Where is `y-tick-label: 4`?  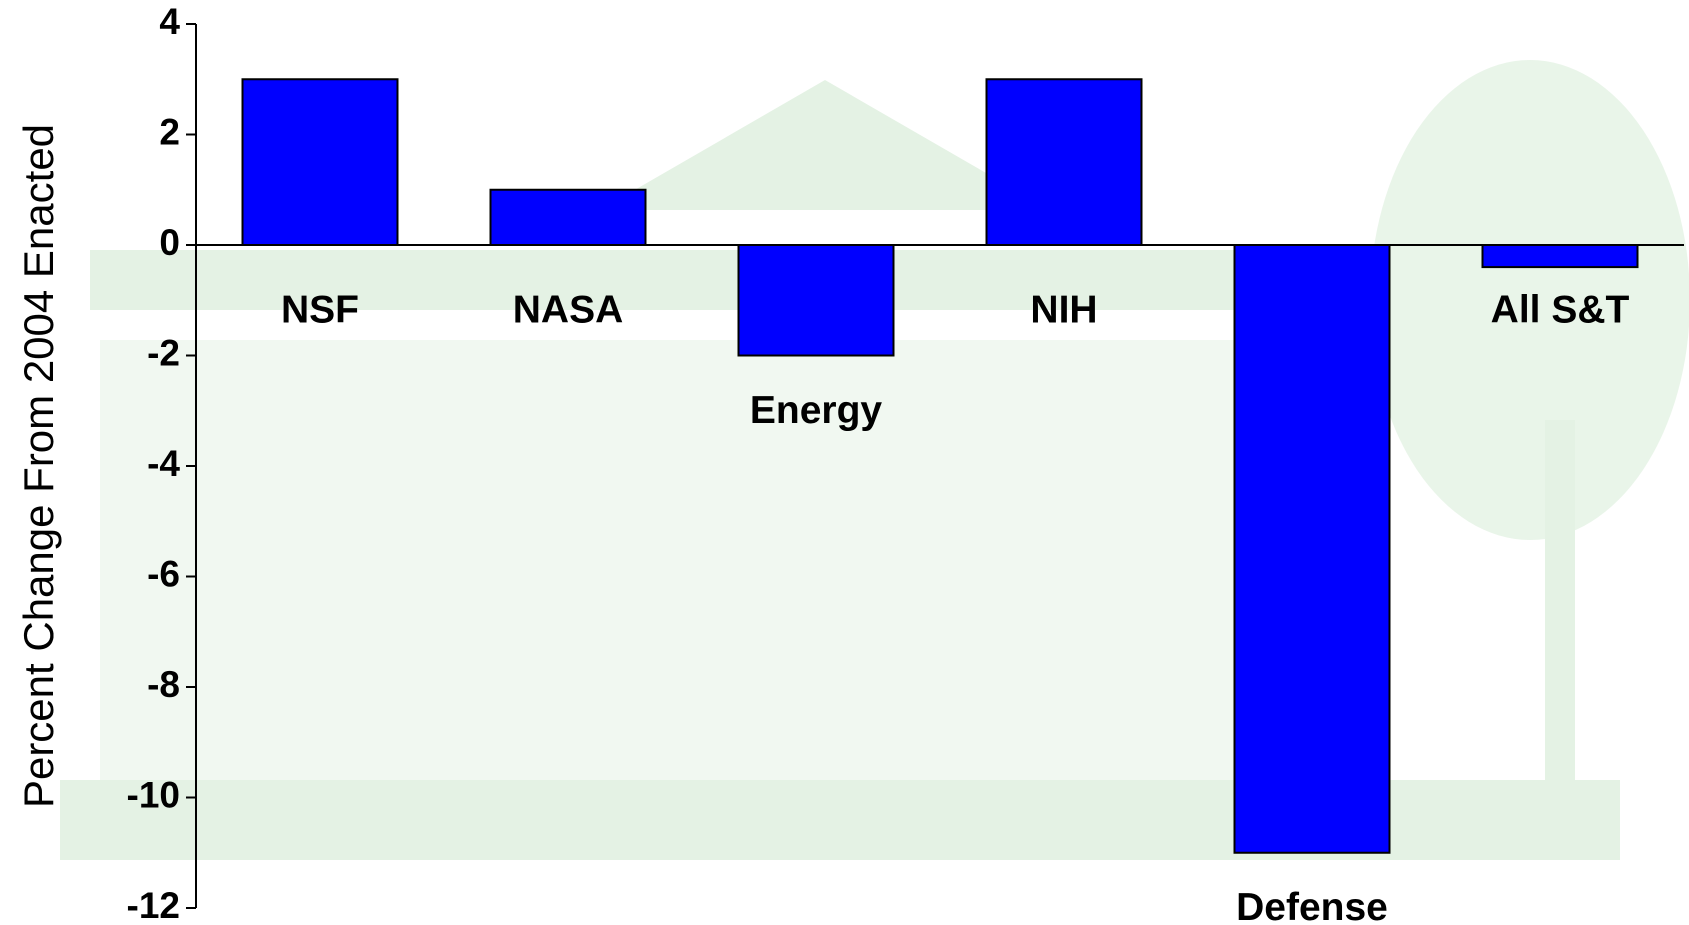 y-tick-label: 4 is located at coordinates (169, 21).